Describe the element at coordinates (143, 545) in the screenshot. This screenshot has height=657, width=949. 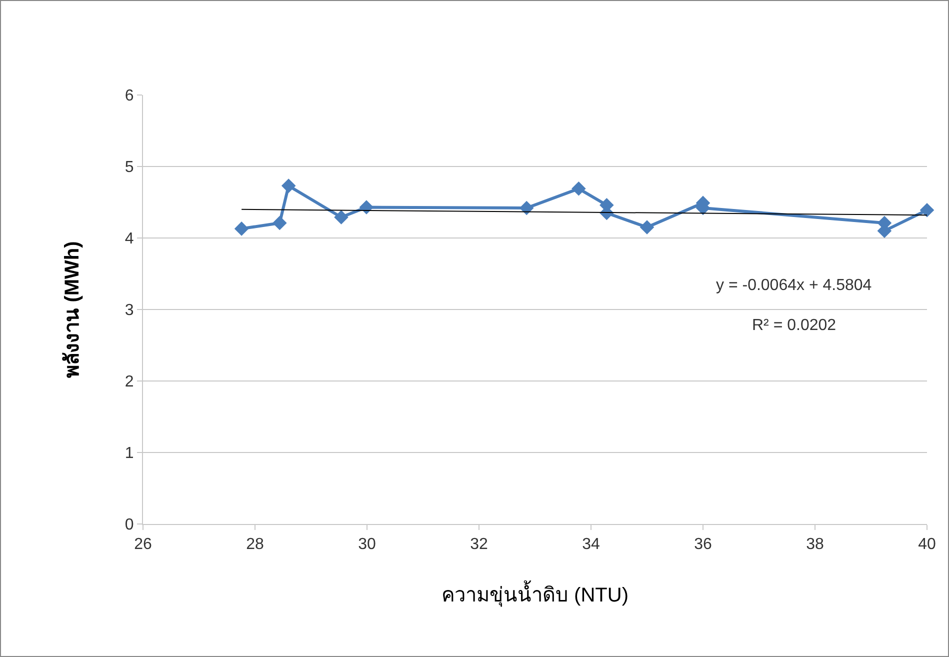
I see `x-tick-label: 26` at that location.